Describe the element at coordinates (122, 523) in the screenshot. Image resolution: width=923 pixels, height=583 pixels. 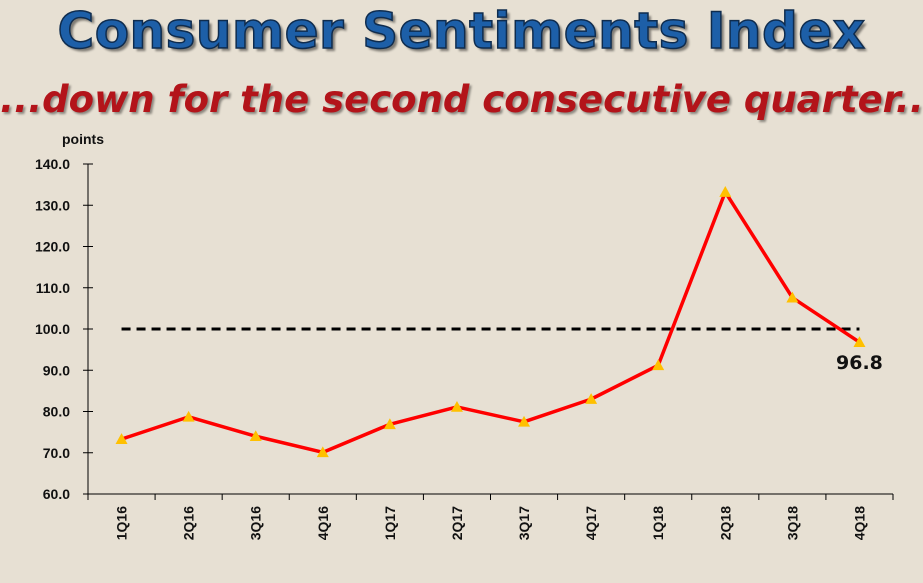
I see `x-tick-label: 1Q16` at that location.